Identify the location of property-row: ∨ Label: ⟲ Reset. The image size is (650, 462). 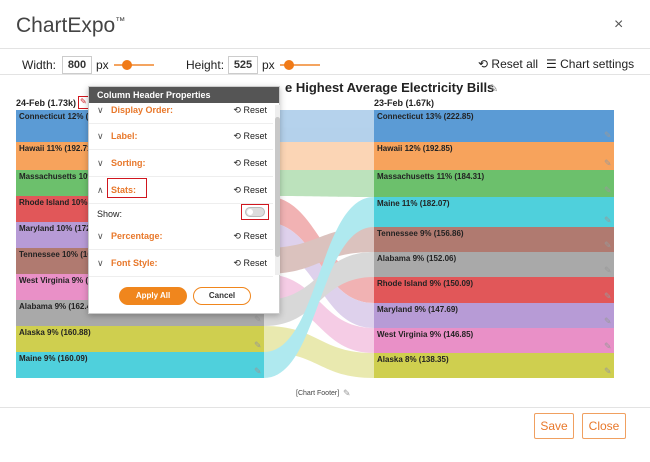
(181, 136).